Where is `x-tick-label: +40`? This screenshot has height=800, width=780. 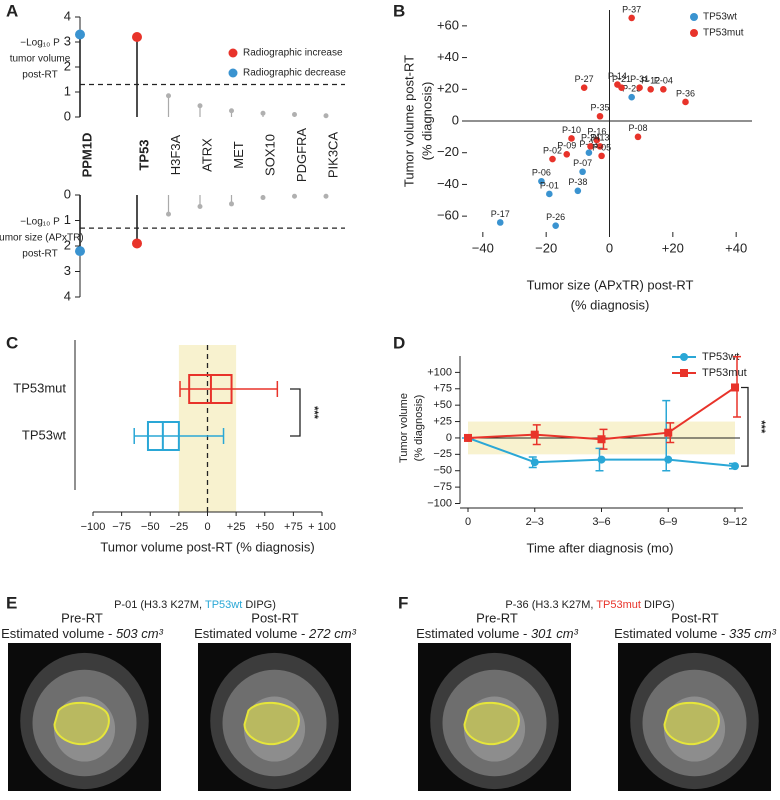
x-tick-label: +40 is located at coordinates (736, 247).